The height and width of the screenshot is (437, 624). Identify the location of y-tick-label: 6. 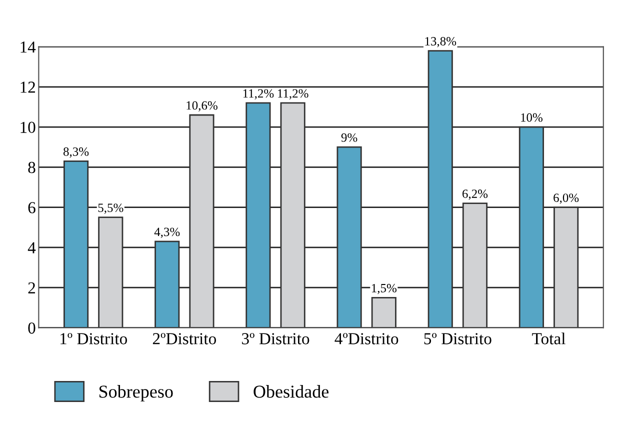
(32, 208).